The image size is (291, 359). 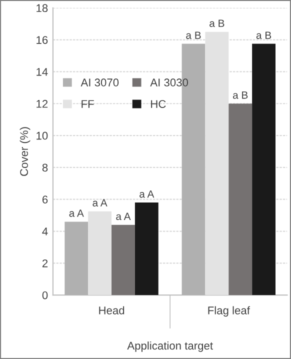 I want to click on y-tick-label: 16, so click(x=42, y=40).